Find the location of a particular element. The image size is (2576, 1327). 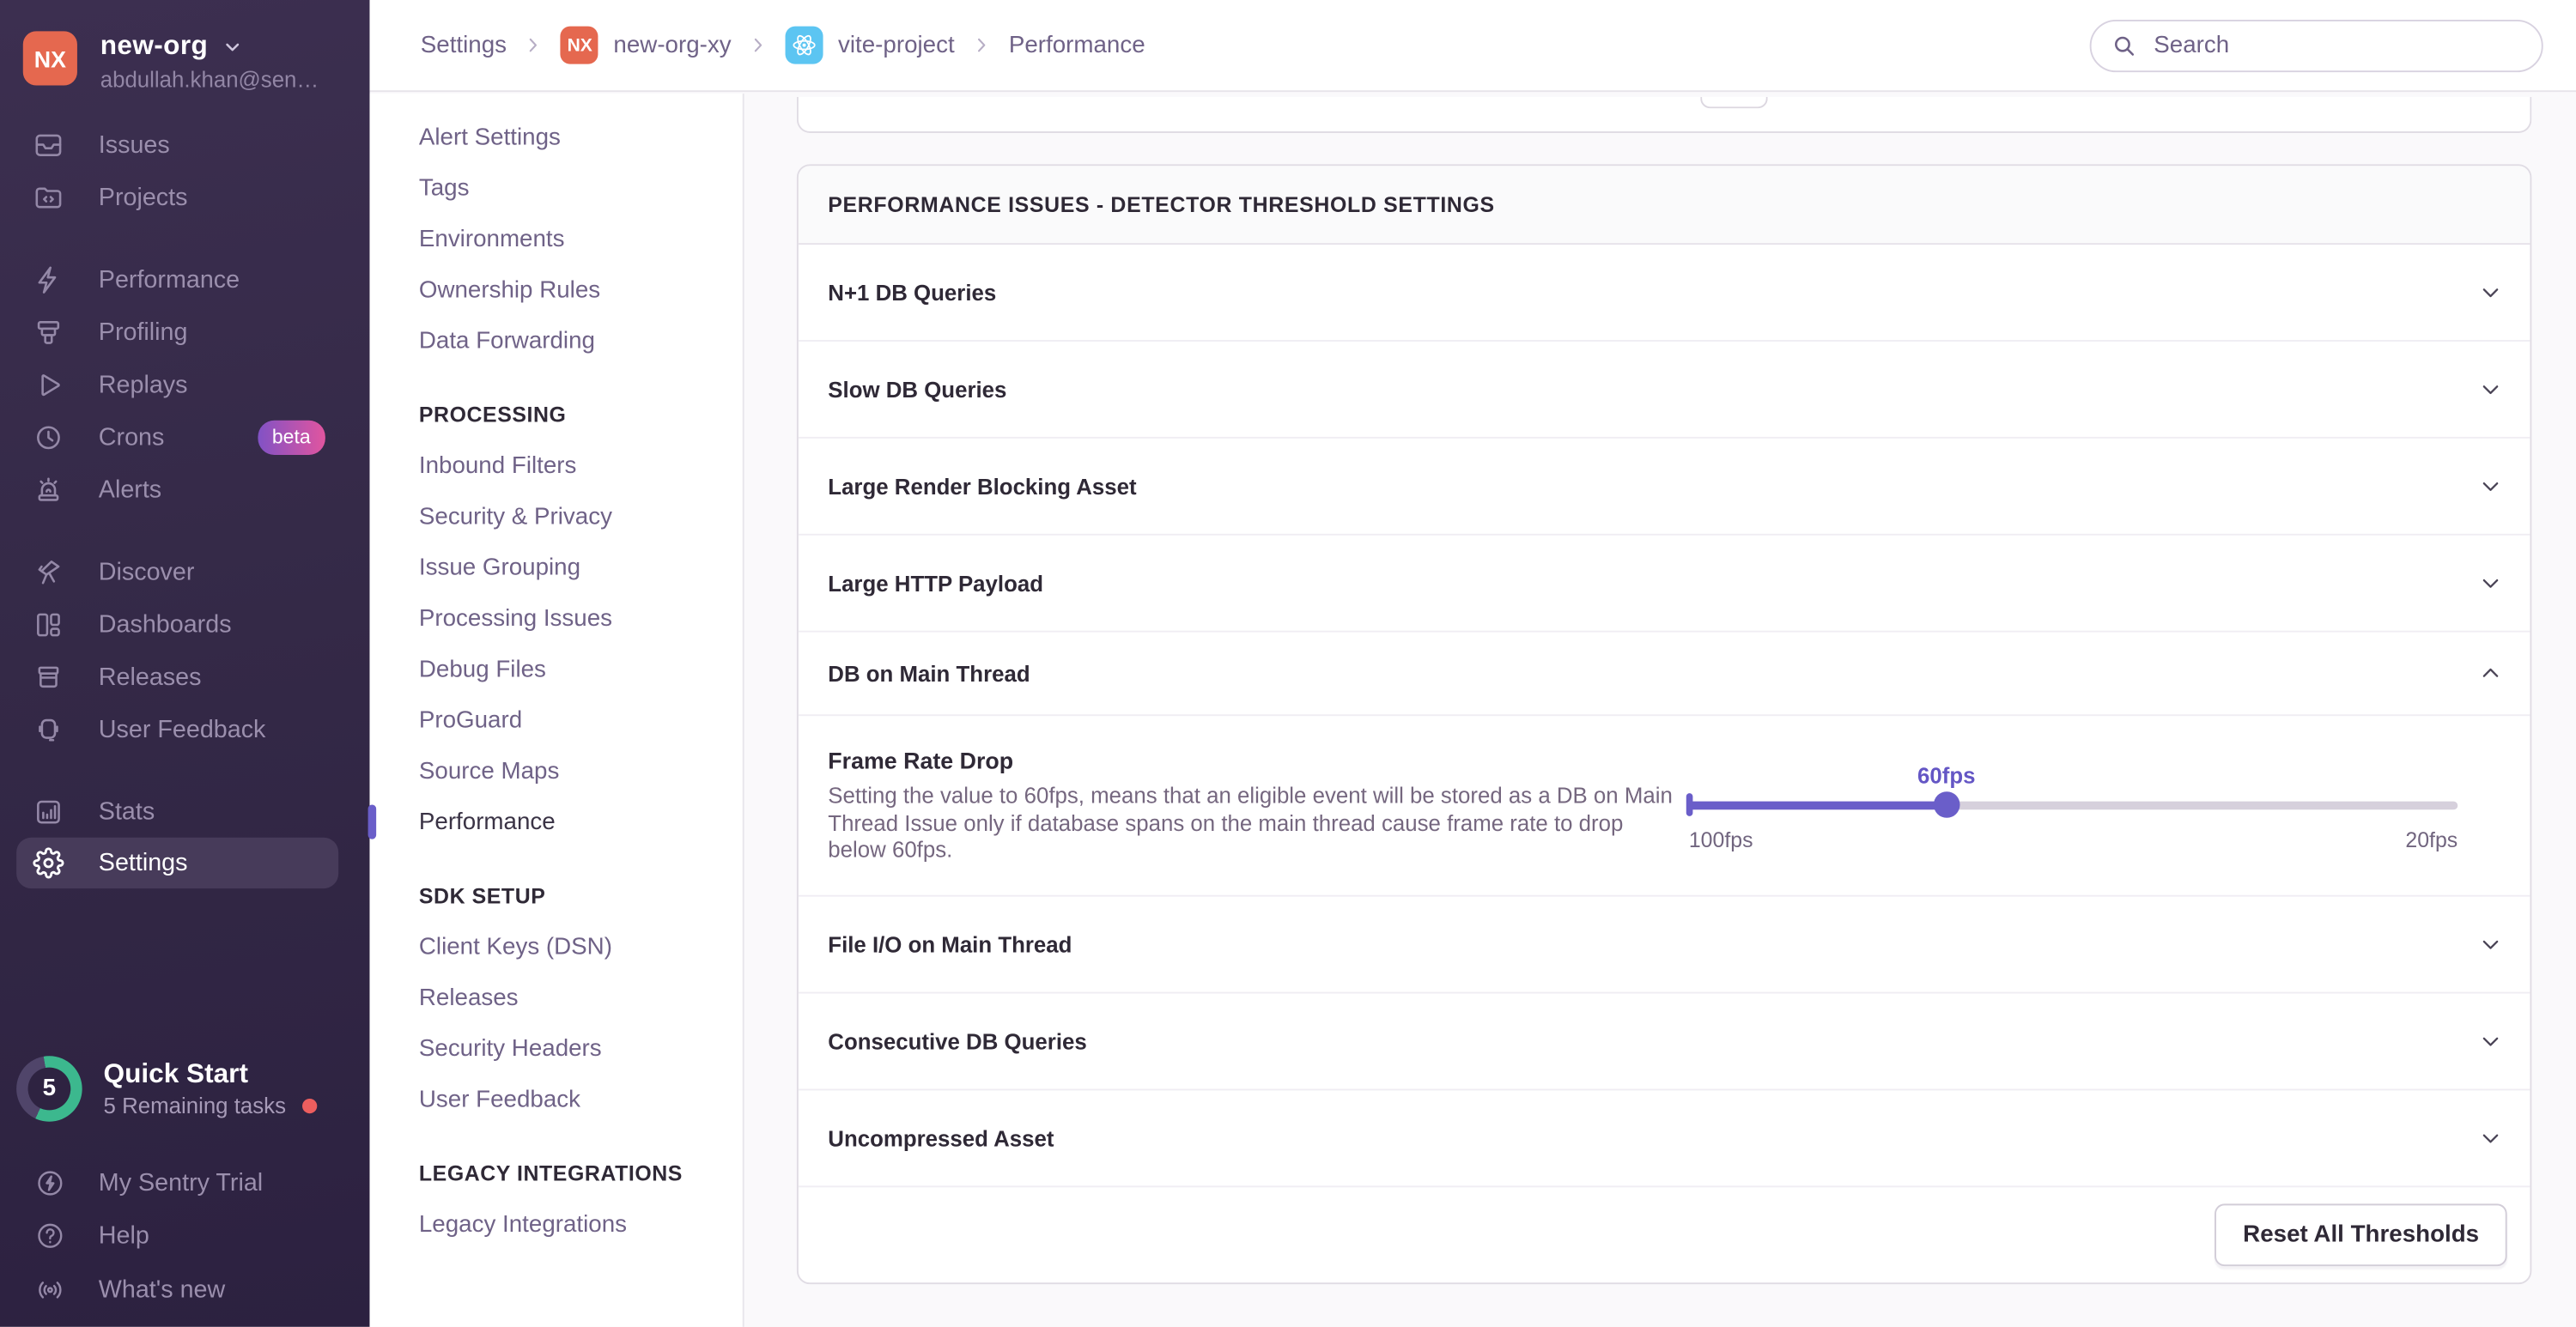

settings-nav-label: User Feedback is located at coordinates (499, 1099).